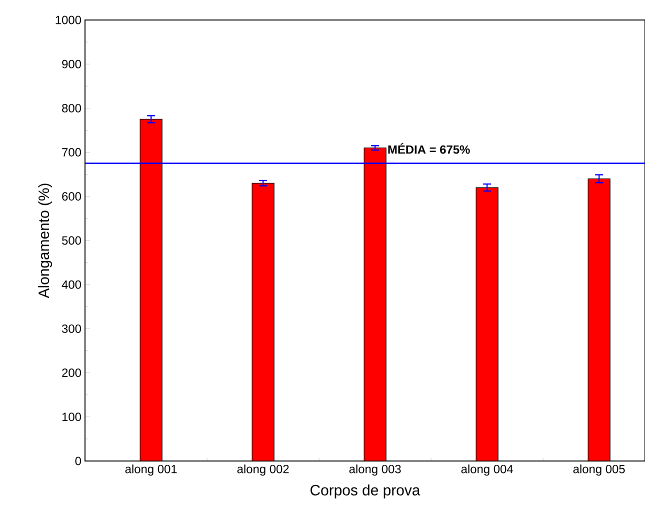  Describe the element at coordinates (69, 20) in the screenshot. I see `y-tick-label: 1000` at that location.